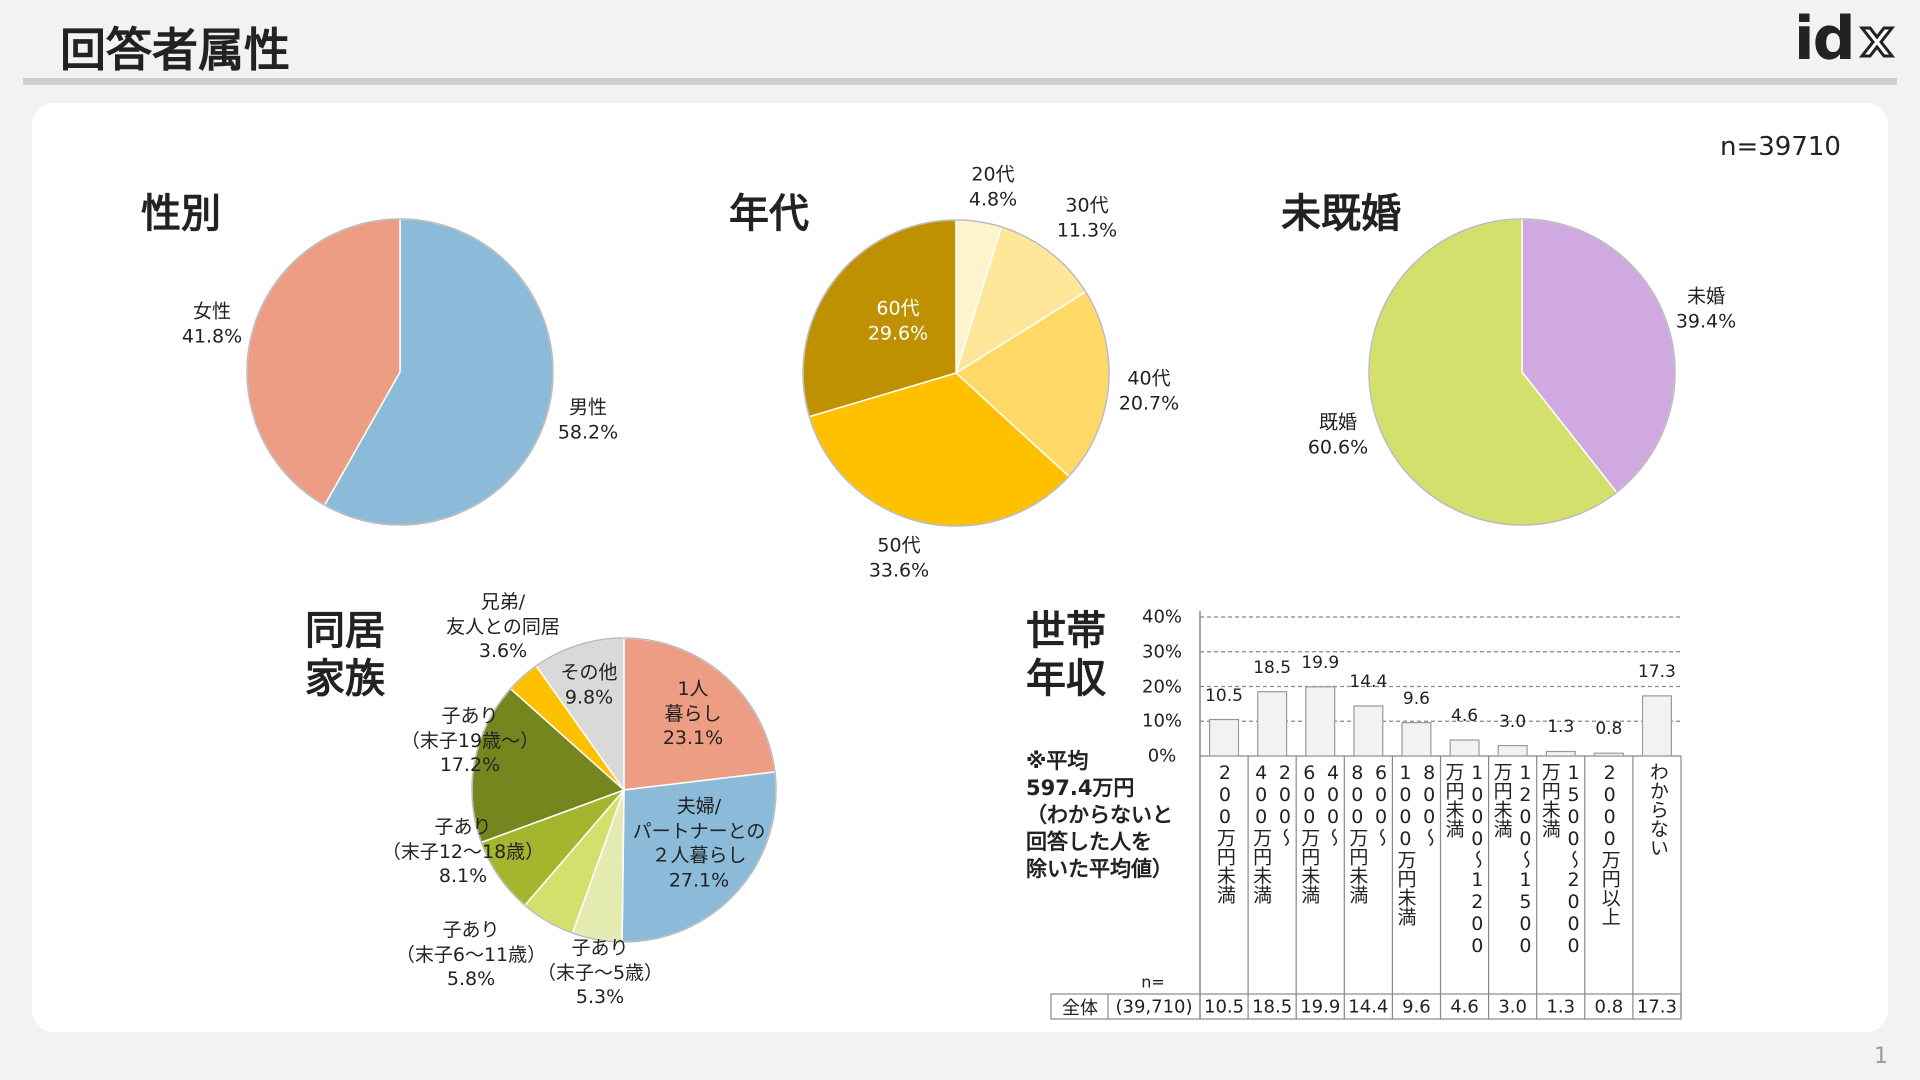 Image resolution: width=1920 pixels, height=1080 pixels. I want to click on slice-value: 27.1%, so click(699, 880).